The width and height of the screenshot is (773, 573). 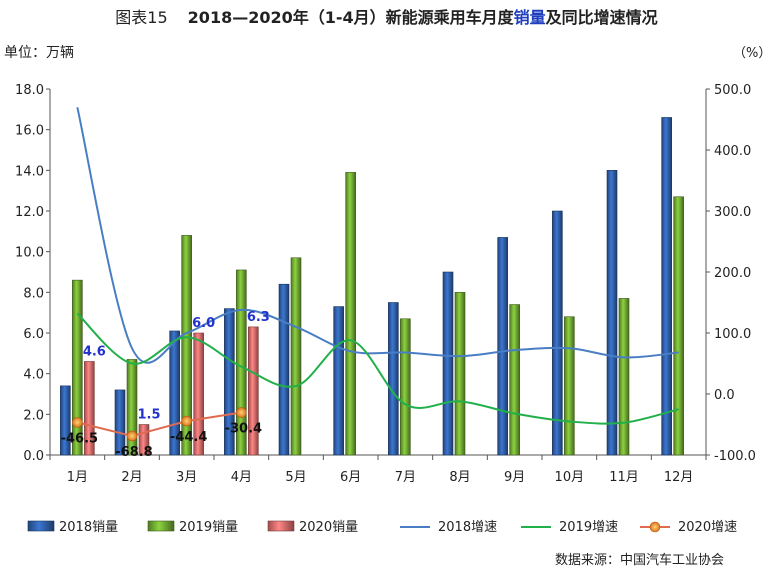 I want to click on bar-value-label: 1.5, so click(x=148, y=415).